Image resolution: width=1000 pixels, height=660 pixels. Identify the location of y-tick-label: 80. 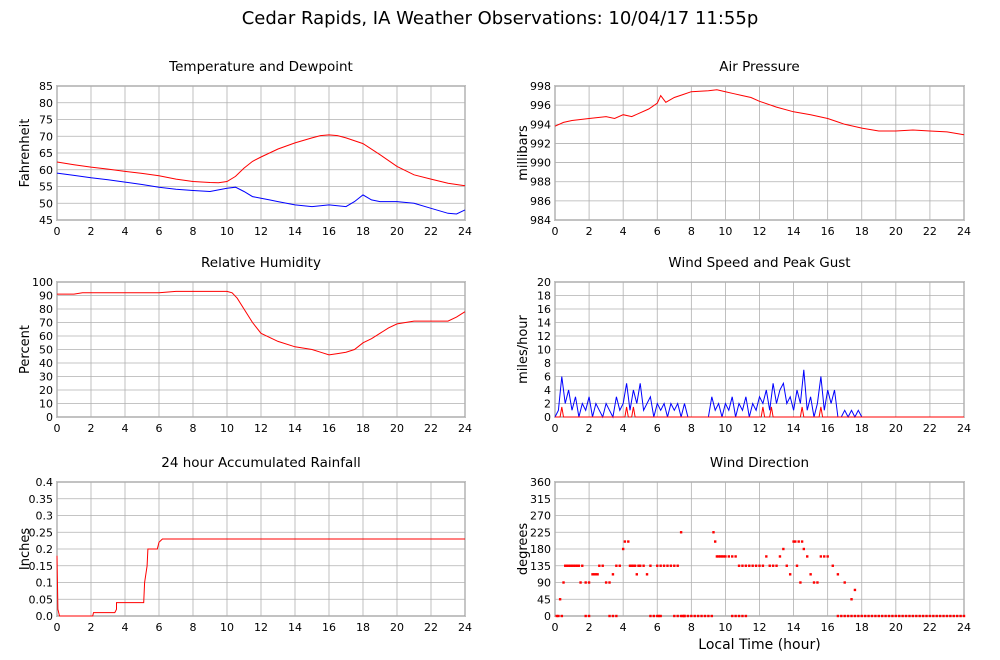
(46, 103).